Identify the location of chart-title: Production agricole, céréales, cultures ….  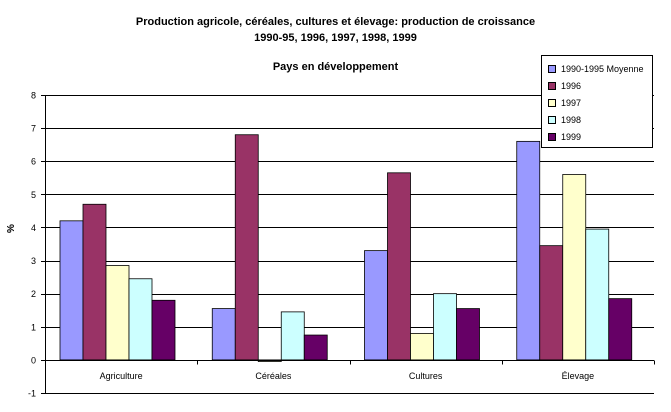
(335, 22).